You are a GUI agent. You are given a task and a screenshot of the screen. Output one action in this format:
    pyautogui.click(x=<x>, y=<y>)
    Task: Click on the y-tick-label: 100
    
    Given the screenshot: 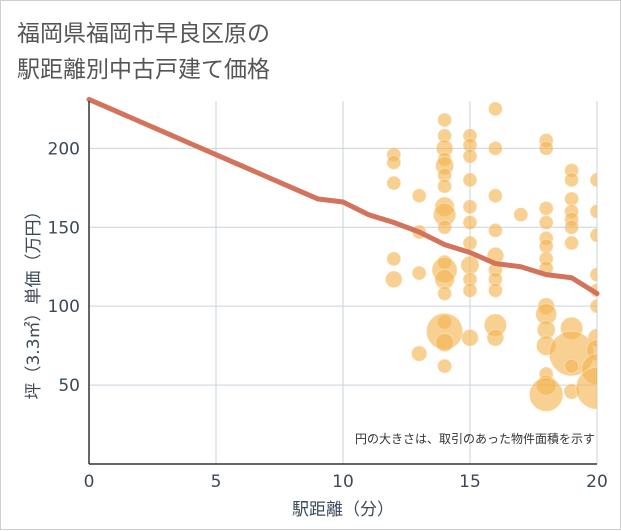 What is the action you would take?
    pyautogui.click(x=64, y=307)
    